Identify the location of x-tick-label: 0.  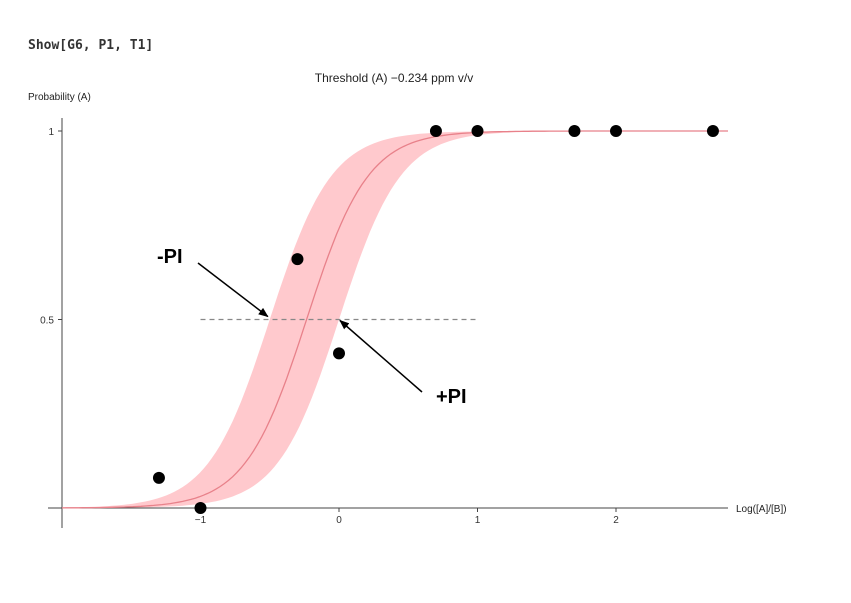
(339, 520).